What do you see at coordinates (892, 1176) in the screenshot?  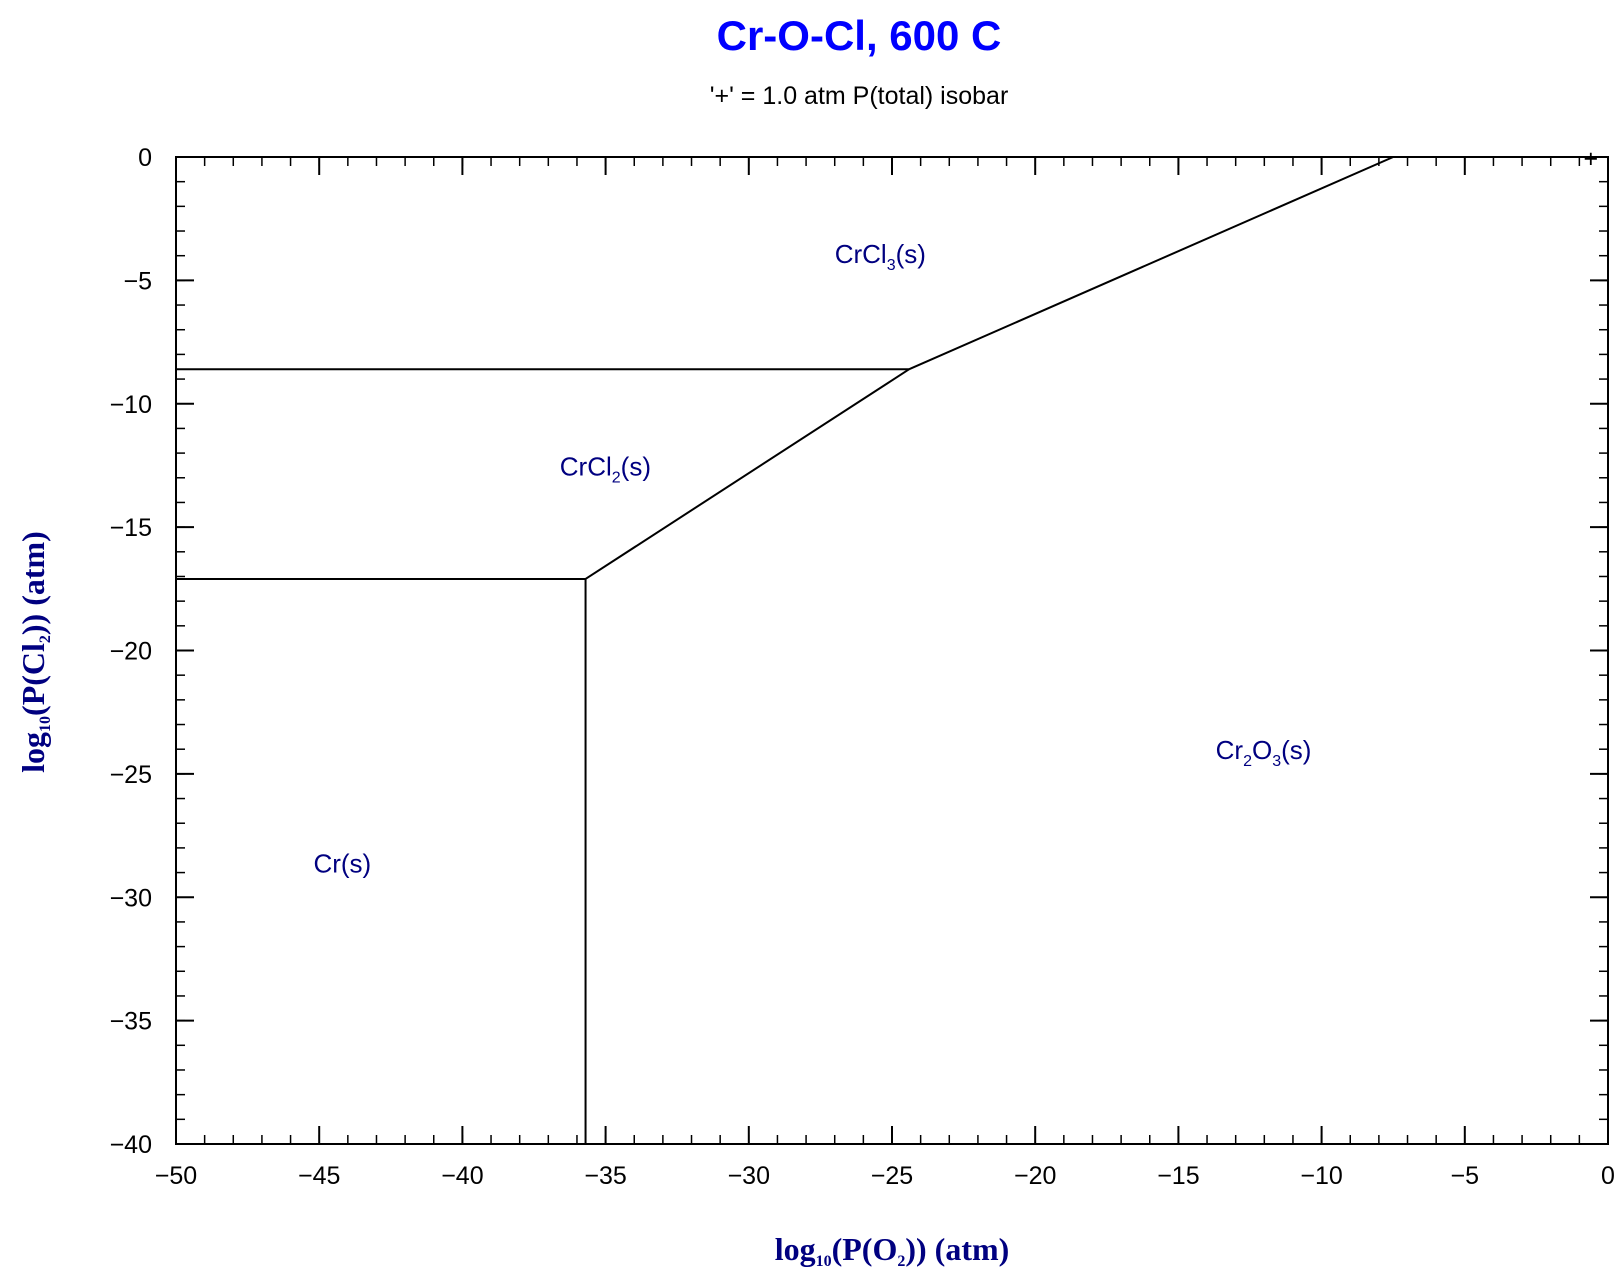 I see `x-tick-label: −25` at bounding box center [892, 1176].